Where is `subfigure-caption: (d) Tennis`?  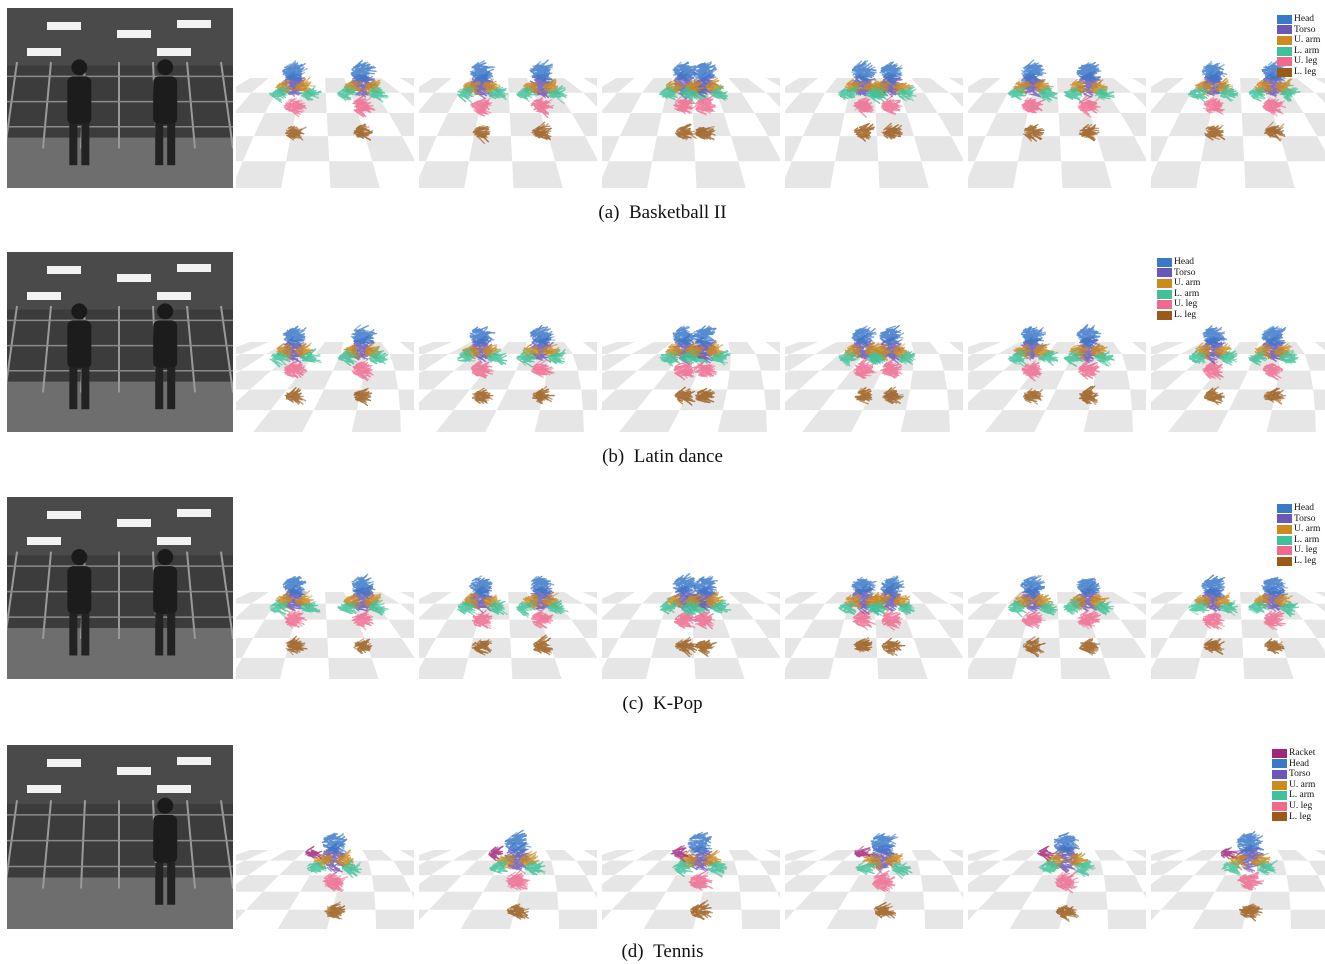 subfigure-caption: (d) Tennis is located at coordinates (662, 952).